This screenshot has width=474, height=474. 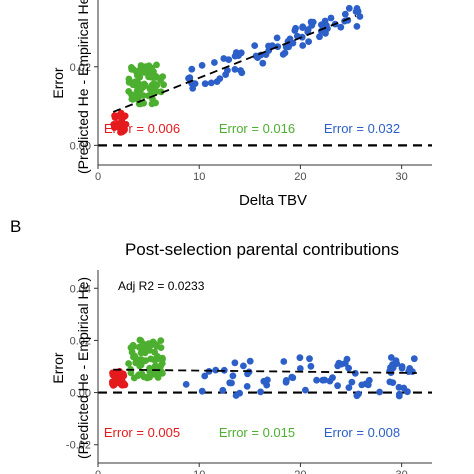 I want to click on panel-a-y-label-line1: Error, so click(x=58, y=82).